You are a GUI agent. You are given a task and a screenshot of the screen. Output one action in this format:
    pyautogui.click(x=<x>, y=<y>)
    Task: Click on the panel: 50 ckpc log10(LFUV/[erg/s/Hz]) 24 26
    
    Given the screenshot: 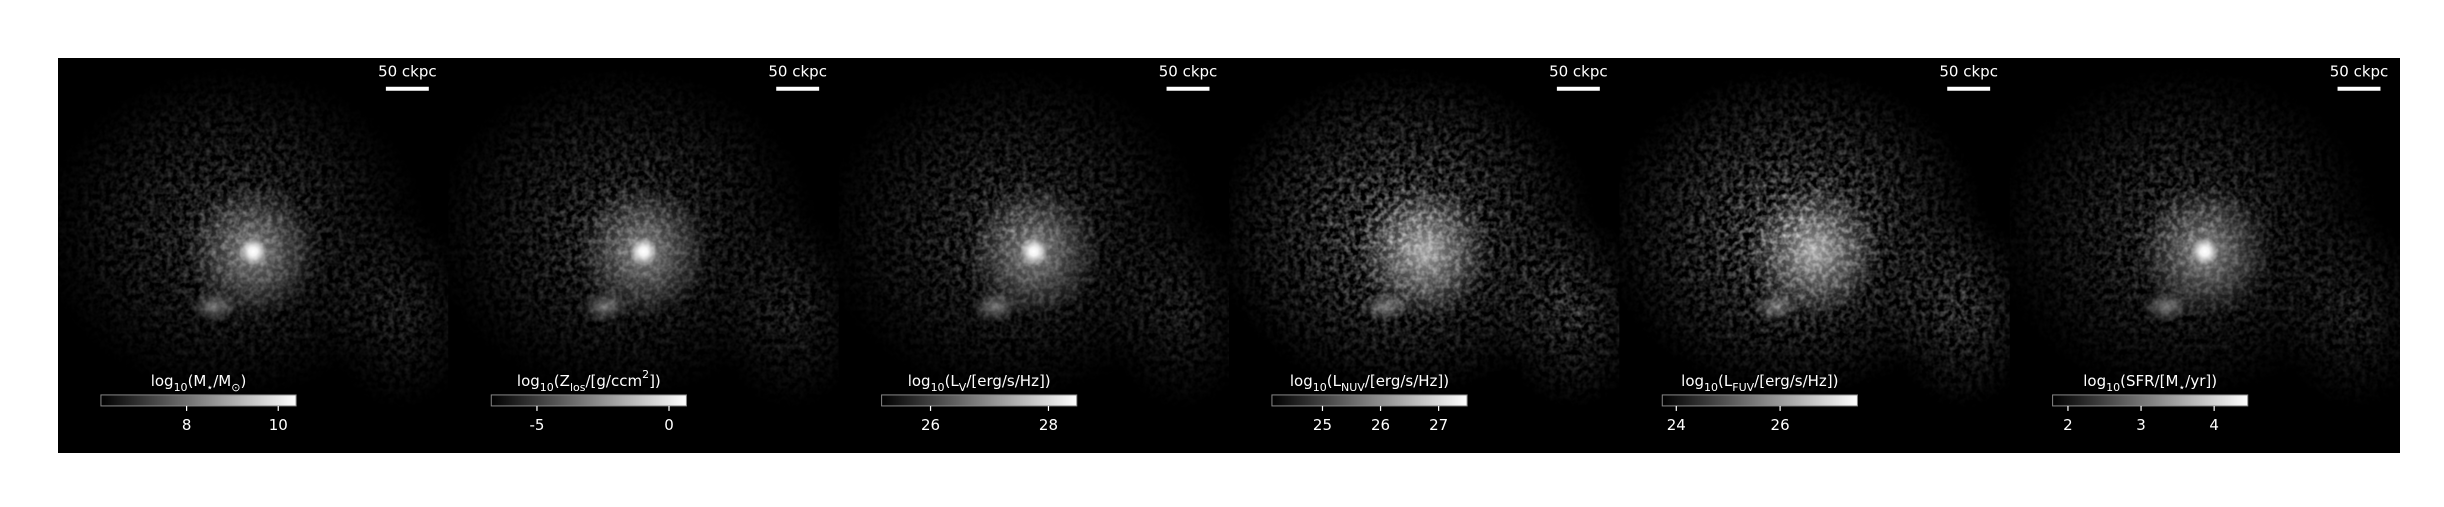 What is the action you would take?
    pyautogui.click(x=1814, y=255)
    